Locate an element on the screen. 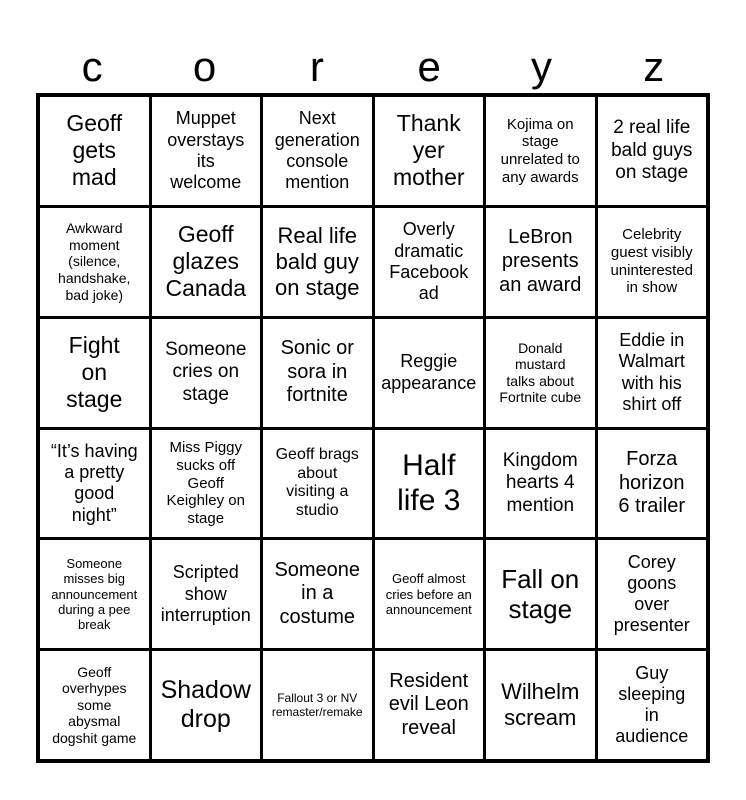 This screenshot has height=800, width=746. bingo-cell-r1c1: Geoff gets mad is located at coordinates (94, 151).